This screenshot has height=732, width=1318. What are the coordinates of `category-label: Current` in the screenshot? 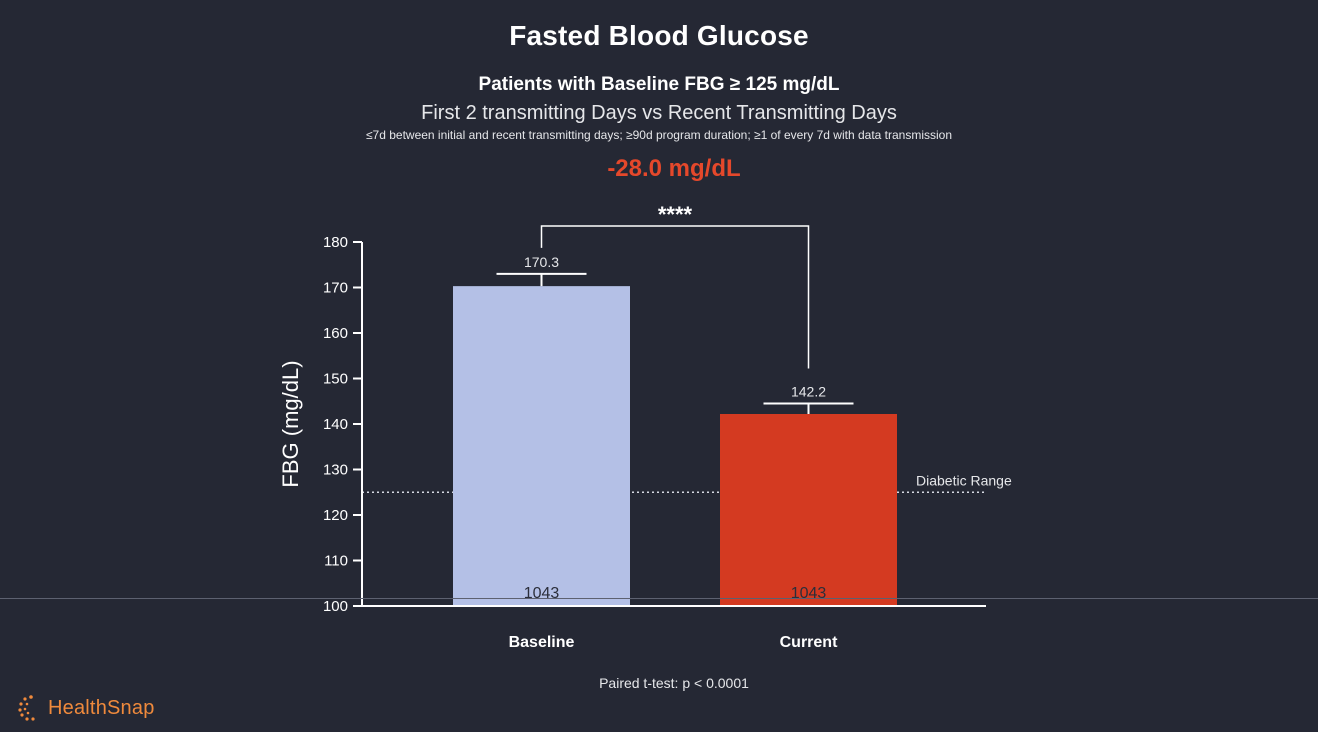 It's located at (809, 642).